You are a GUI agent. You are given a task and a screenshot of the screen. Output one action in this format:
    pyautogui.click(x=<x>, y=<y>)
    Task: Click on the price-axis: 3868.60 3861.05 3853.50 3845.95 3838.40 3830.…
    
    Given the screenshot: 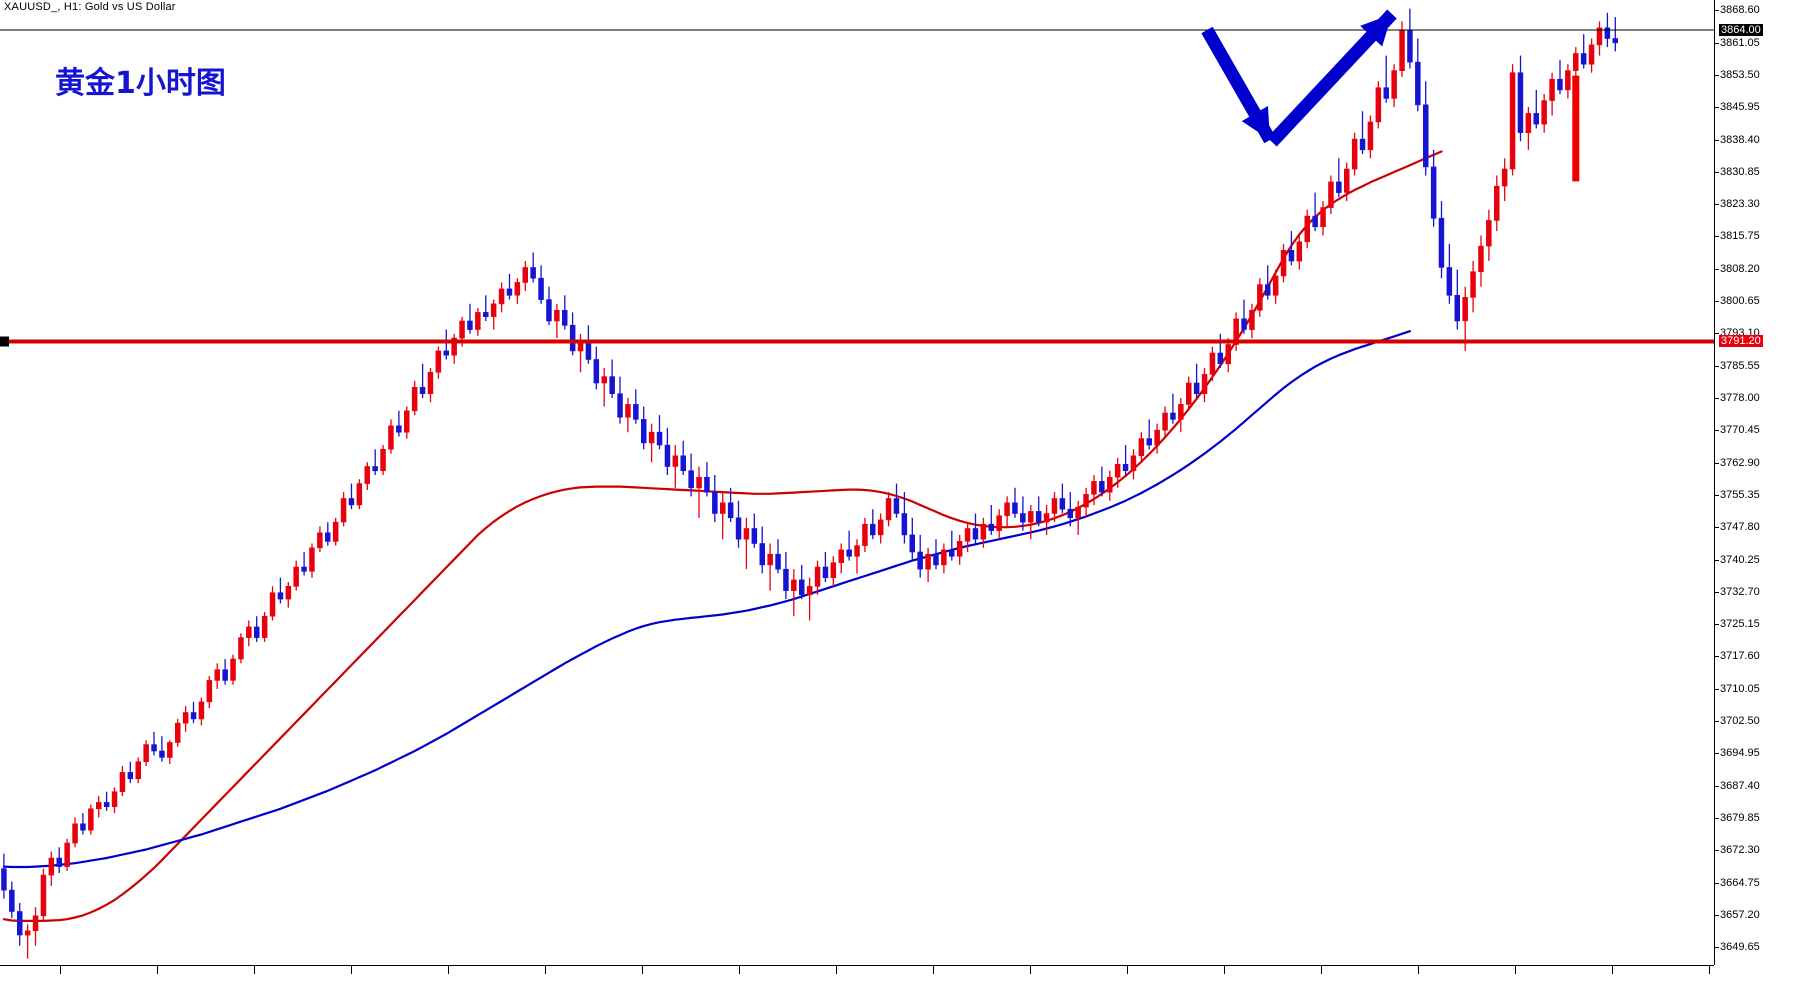 What is the action you would take?
    pyautogui.click(x=1757, y=482)
    